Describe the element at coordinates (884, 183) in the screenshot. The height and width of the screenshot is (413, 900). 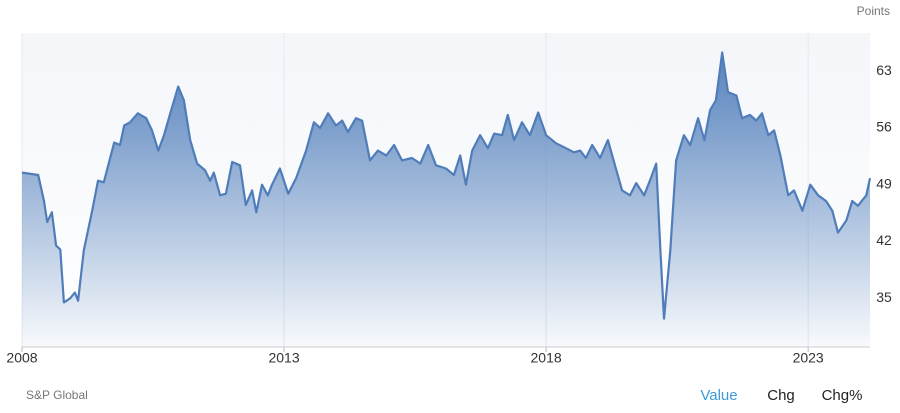
I see `y-tick-label: 49` at that location.